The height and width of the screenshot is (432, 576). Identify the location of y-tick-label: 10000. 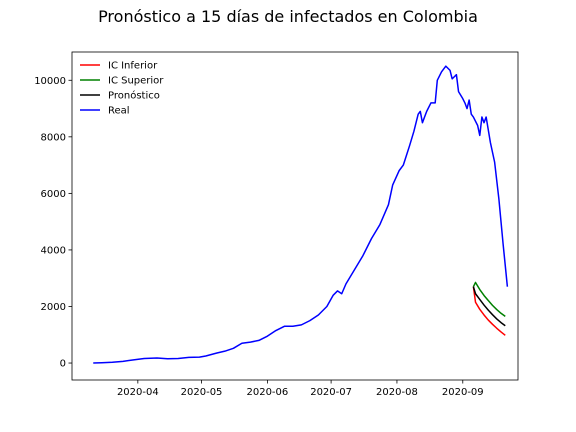
(50, 81).